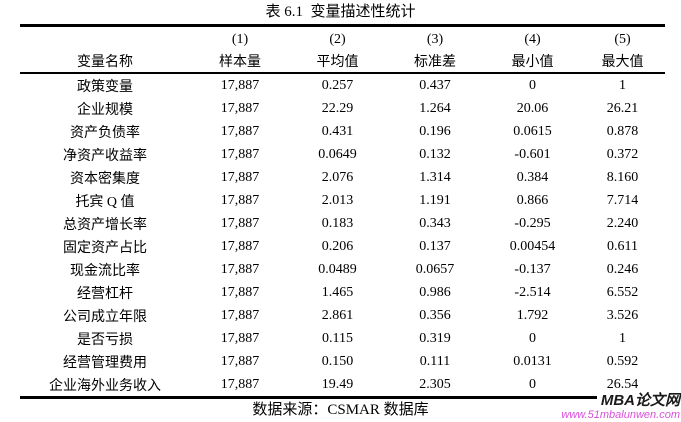  Describe the element at coordinates (532, 246) in the screenshot. I see `cell-min: 0.00454` at that location.